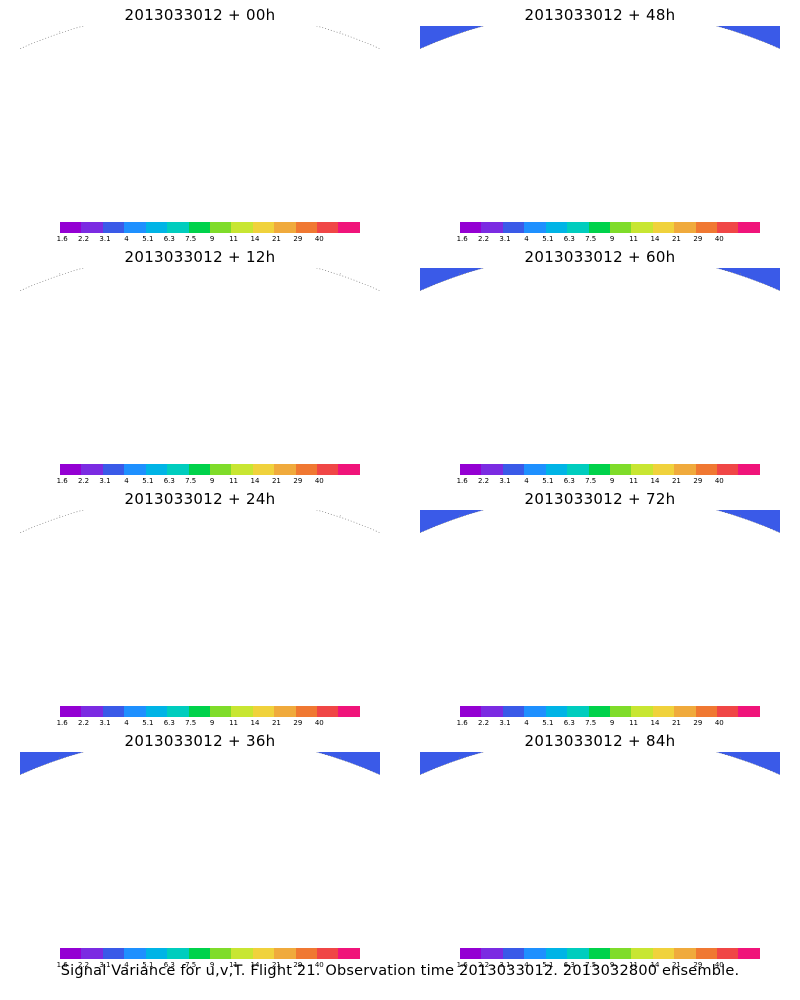 The image size is (800, 1000). Describe the element at coordinates (200, 15) in the screenshot. I see `panel-title: 2013033012 + 00h` at that location.